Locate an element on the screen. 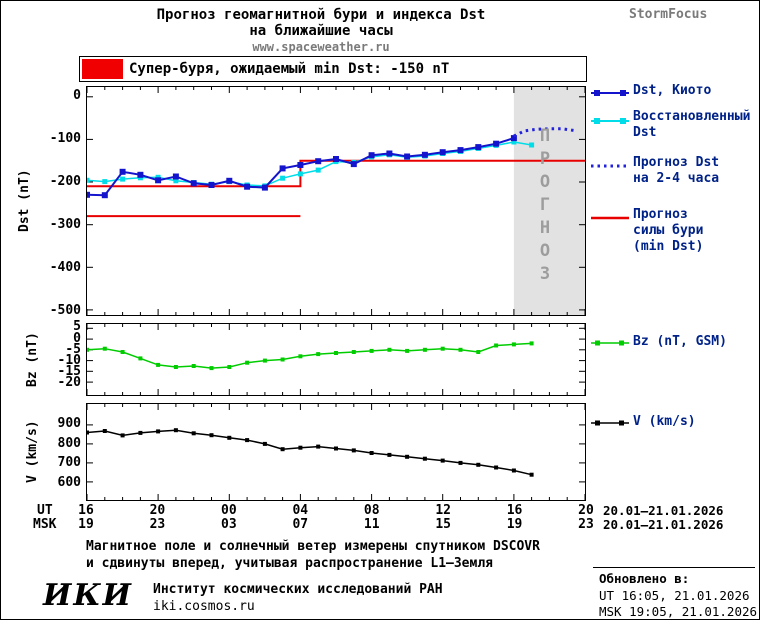 This screenshot has height=620, width=760. v-ytick-label: 800 is located at coordinates (69, 443).